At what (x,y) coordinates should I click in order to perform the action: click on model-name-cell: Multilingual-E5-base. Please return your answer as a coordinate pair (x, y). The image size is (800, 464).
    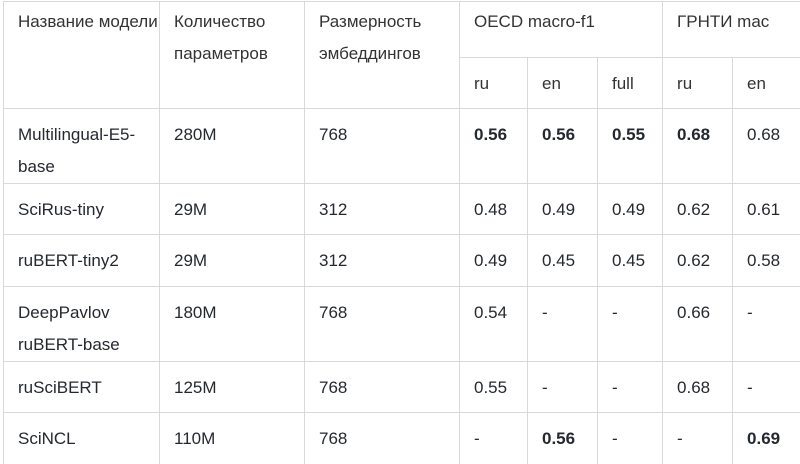
    Looking at the image, I should click on (81, 146).